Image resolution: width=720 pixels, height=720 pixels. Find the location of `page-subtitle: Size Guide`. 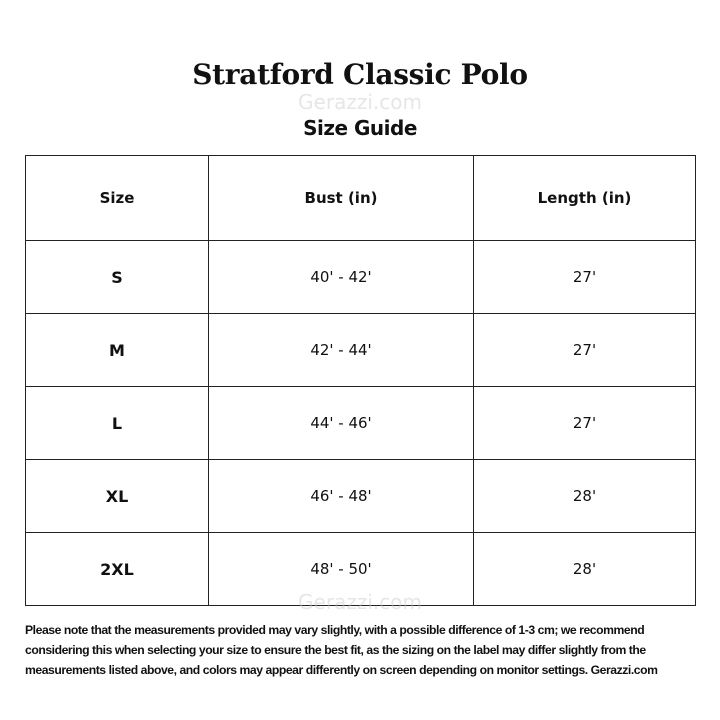

page-subtitle: Size Guide is located at coordinates (360, 128).